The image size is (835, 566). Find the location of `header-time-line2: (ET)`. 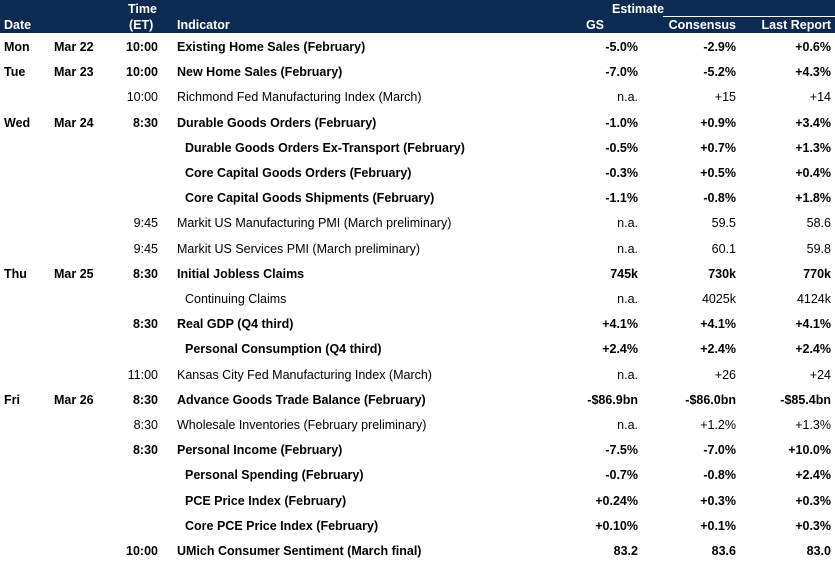

header-time-line2: (ET) is located at coordinates (141, 25).